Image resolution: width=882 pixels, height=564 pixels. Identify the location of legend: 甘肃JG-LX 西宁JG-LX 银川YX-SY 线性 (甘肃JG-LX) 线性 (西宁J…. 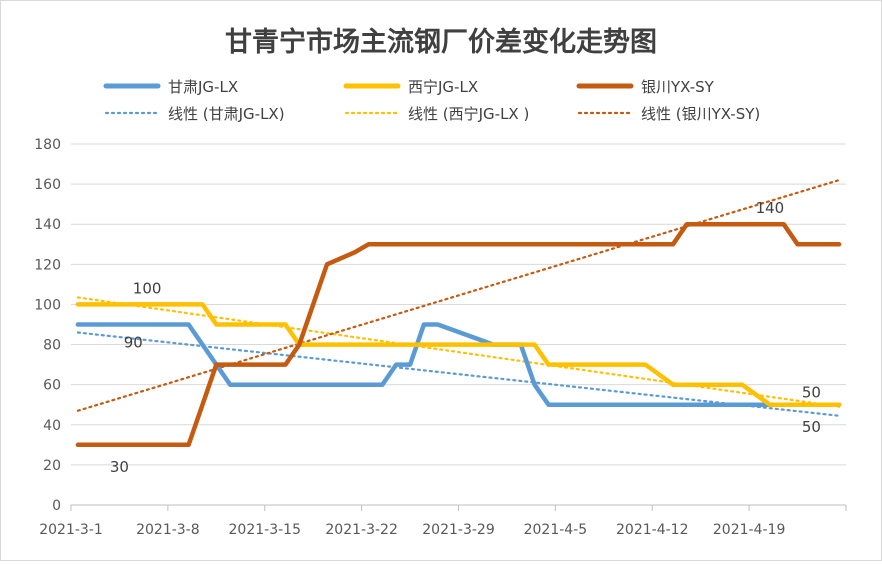
(431, 100).